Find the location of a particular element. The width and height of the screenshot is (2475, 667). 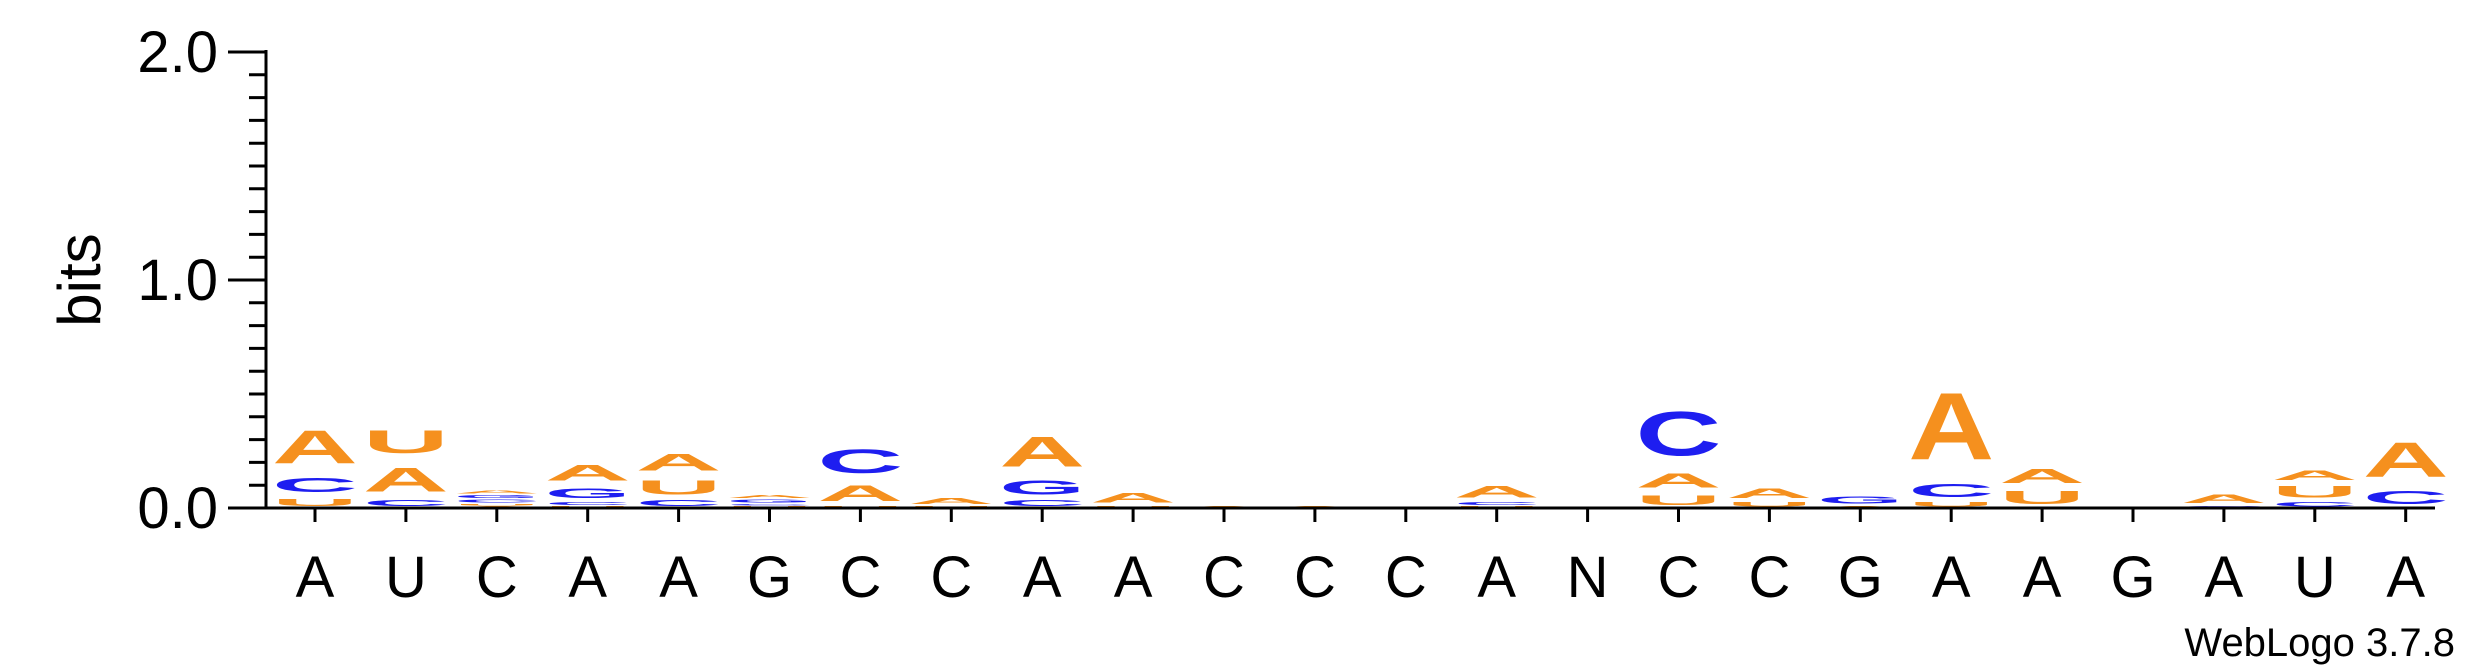

y-axis-label: bits is located at coordinates (79, 279).